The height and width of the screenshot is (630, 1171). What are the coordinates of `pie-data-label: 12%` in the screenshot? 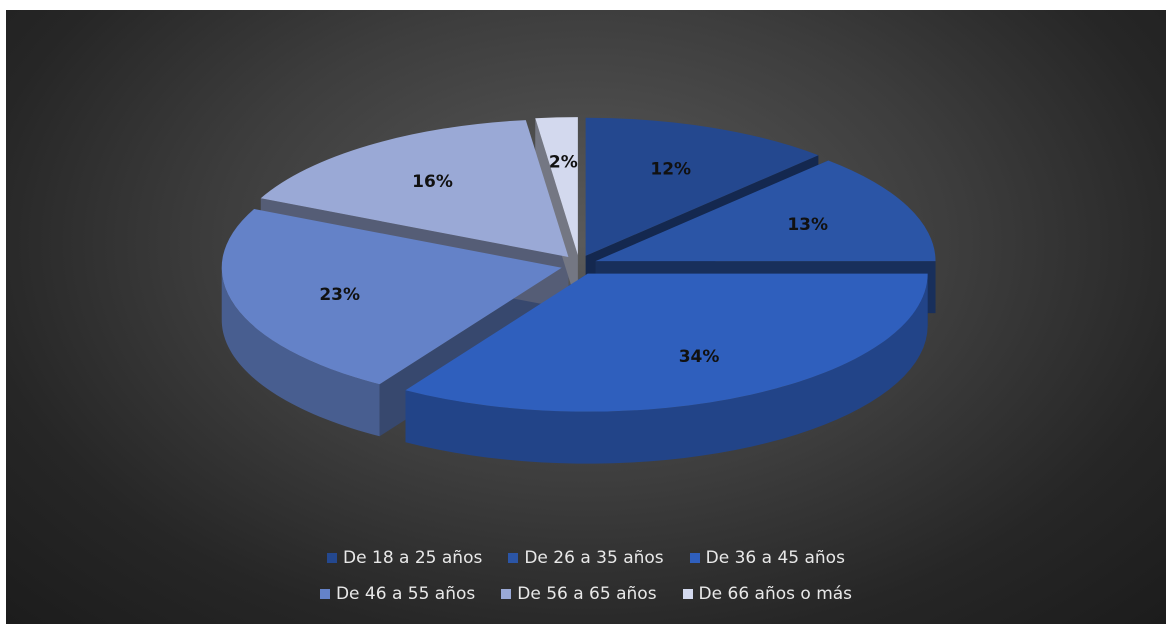 It's located at (670, 170).